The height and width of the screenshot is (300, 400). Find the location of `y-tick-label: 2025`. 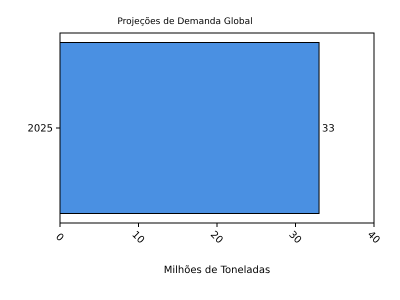

y-tick-label: 2025 is located at coordinates (40, 129).